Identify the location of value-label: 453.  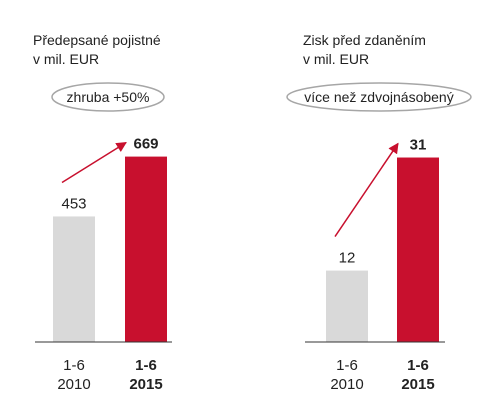
(73, 203).